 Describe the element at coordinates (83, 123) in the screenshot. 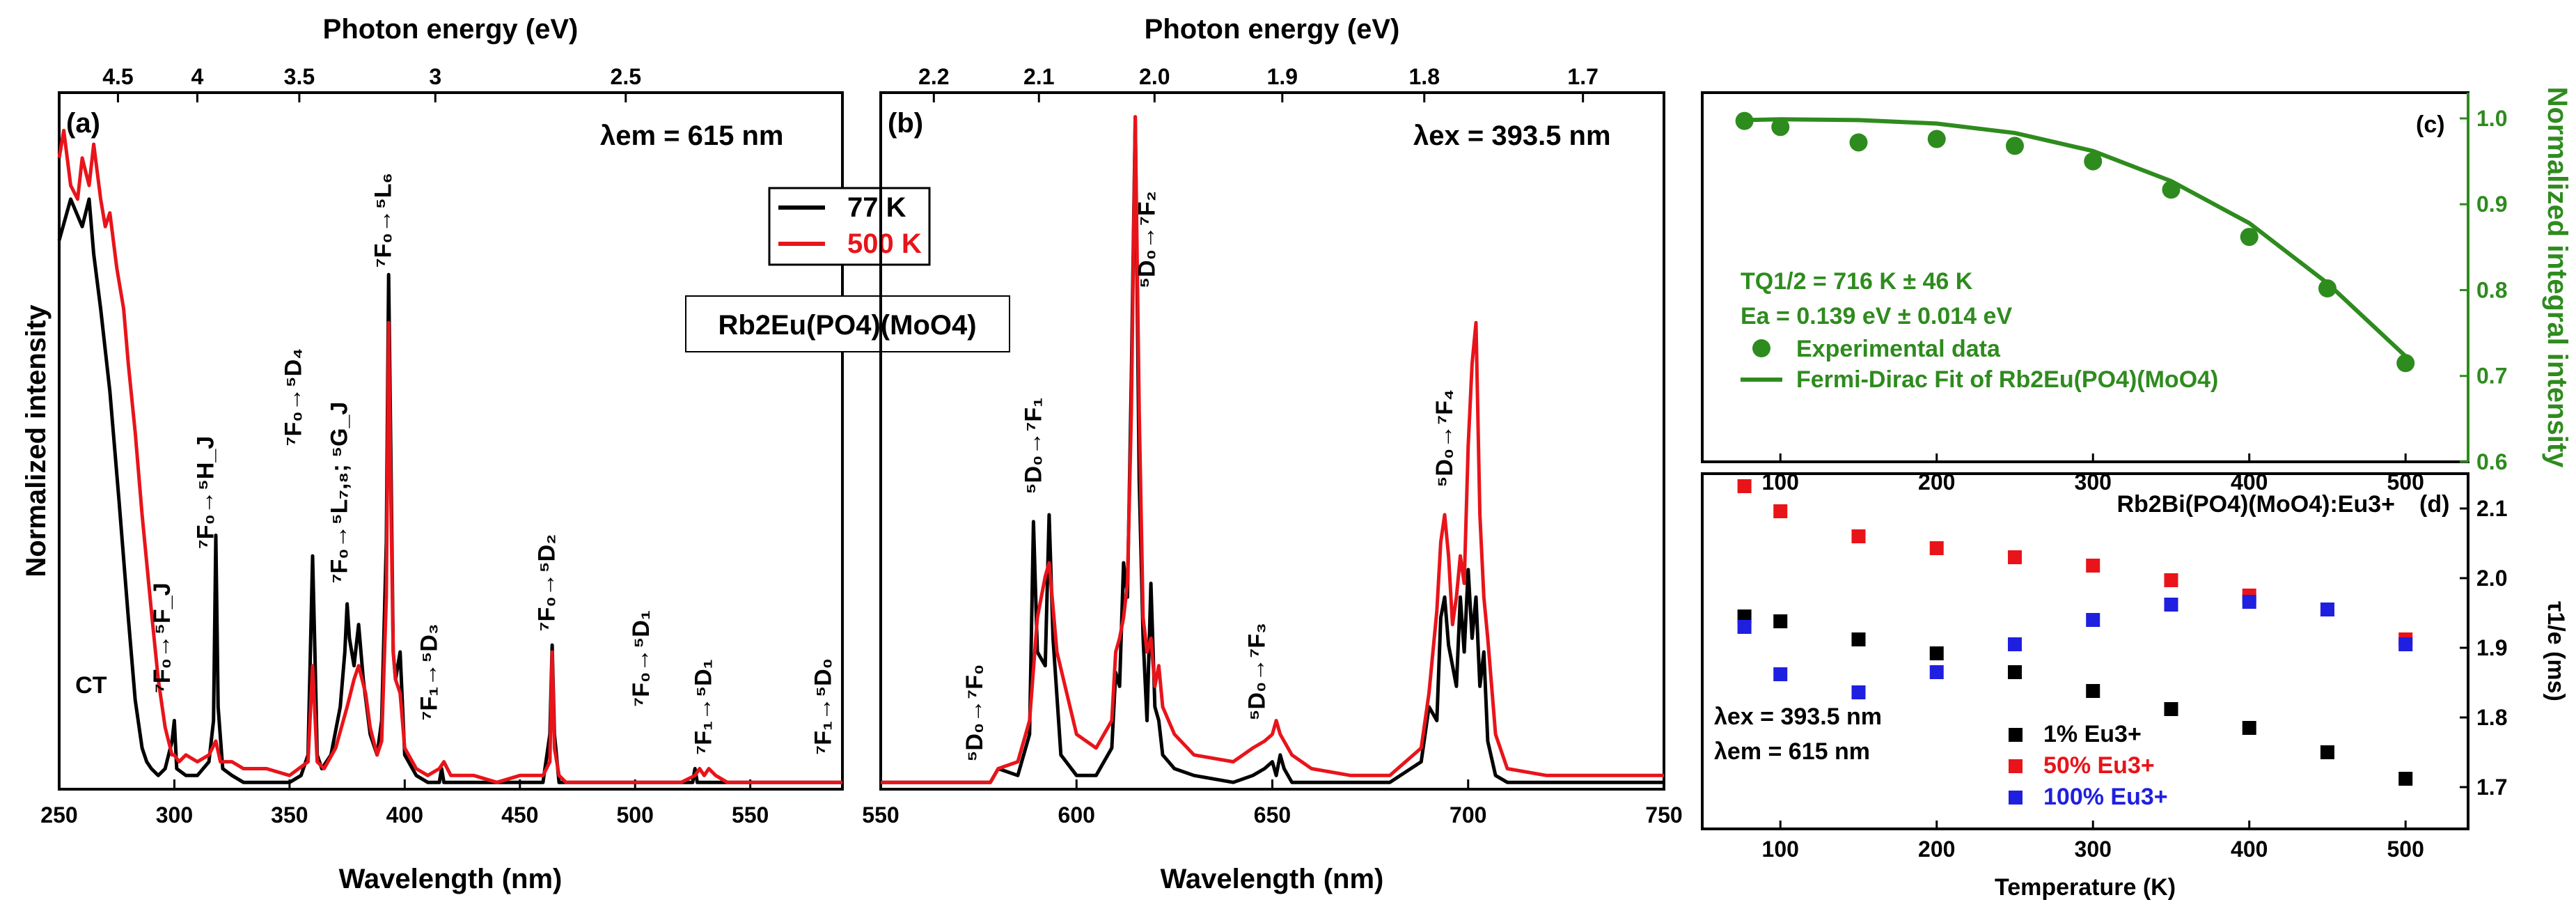

I see `panel-a-label: (a)` at that location.